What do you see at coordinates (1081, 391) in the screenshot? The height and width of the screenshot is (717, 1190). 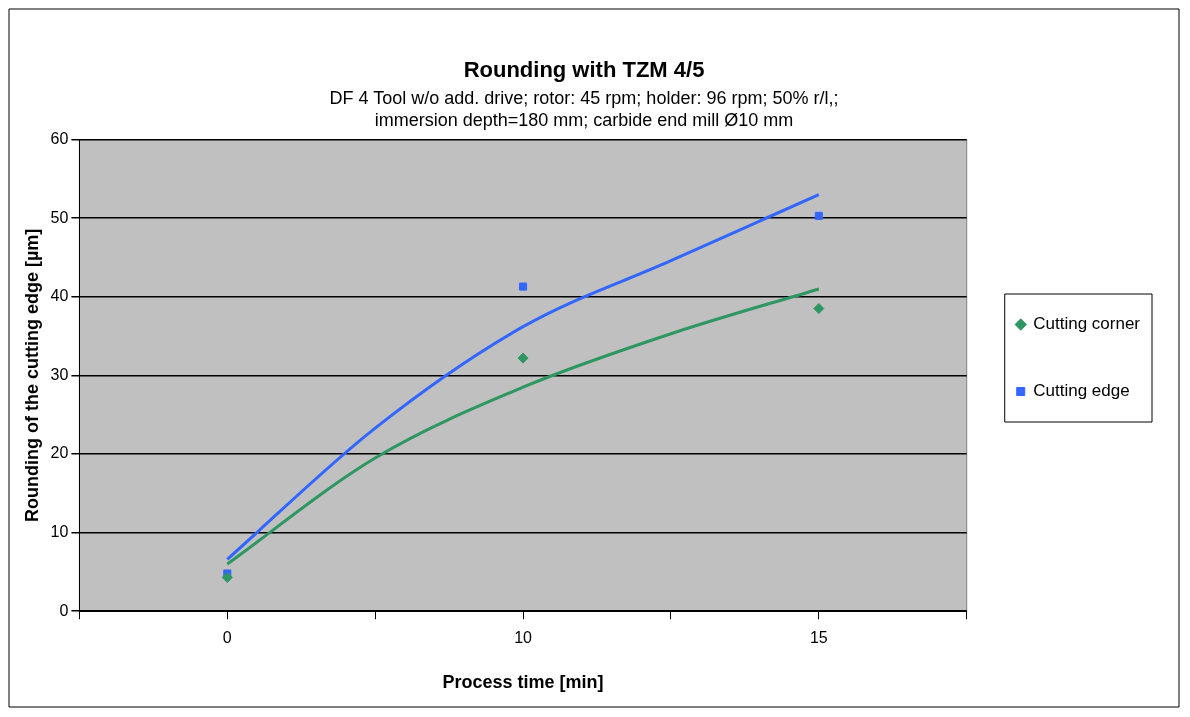 I see `legend-label: Cutting edge` at bounding box center [1081, 391].